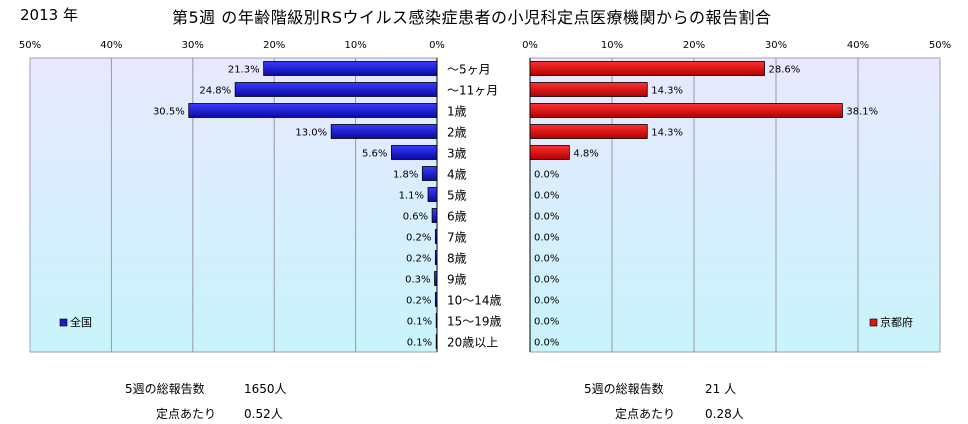 The image size is (968, 424). I want to click on chart-year: 2013 年, so click(49, 15).